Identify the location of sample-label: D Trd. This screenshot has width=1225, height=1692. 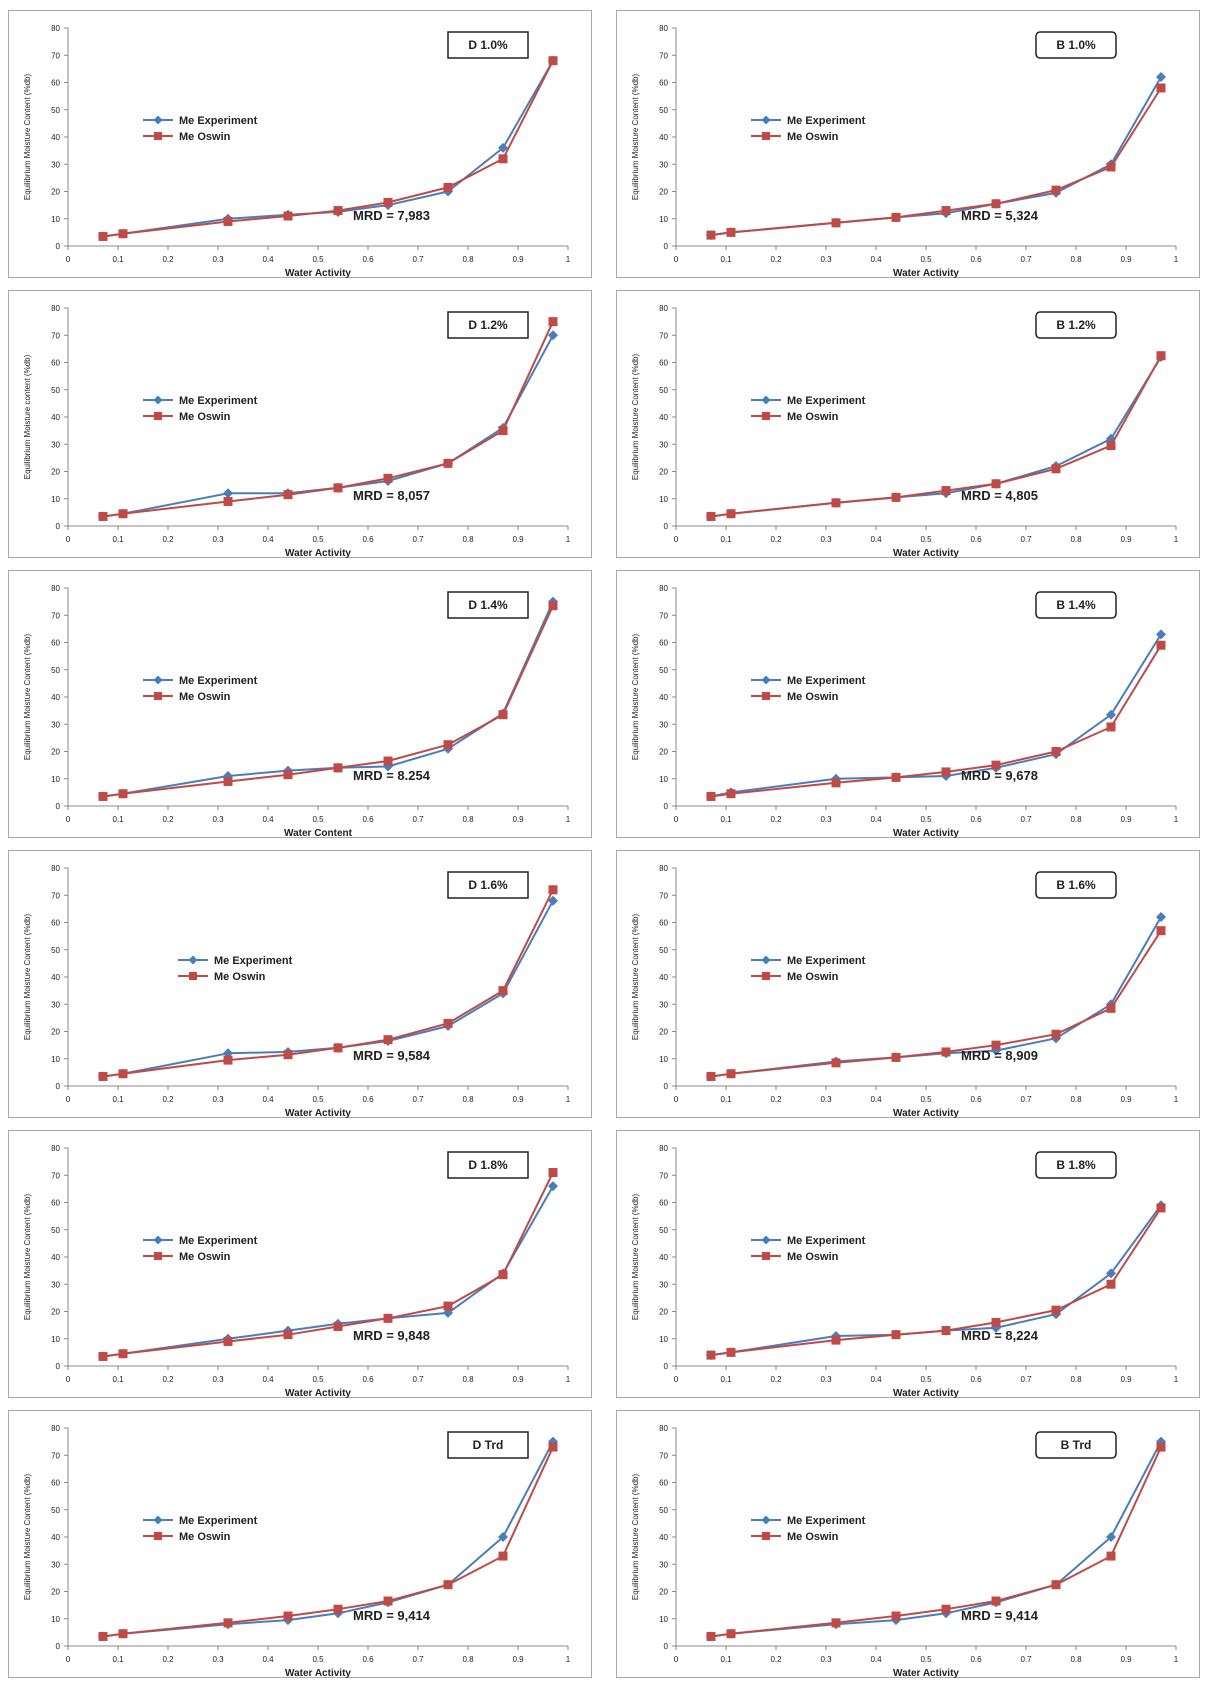
(488, 1445).